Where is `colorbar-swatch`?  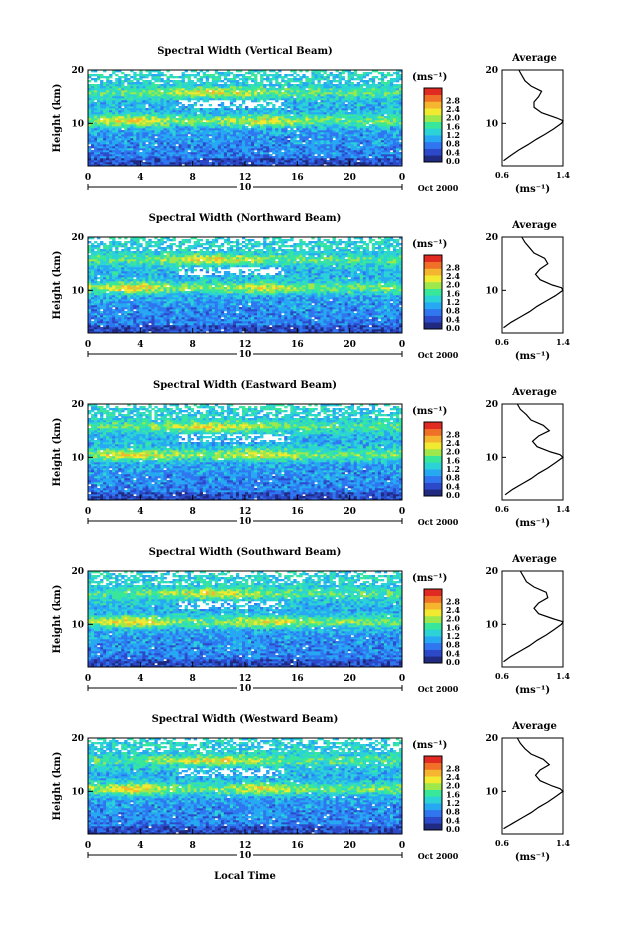
colorbar-swatch is located at coordinates (433, 105).